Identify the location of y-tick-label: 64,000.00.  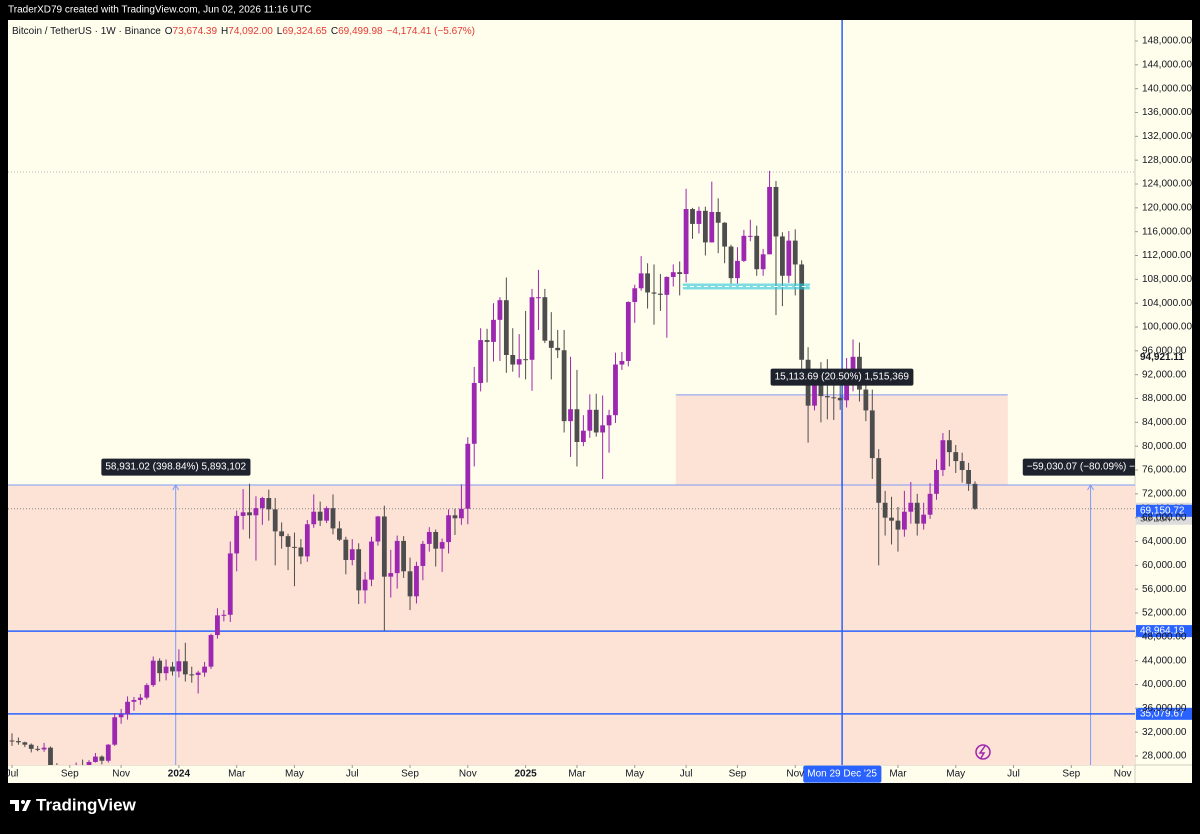
(1164, 541).